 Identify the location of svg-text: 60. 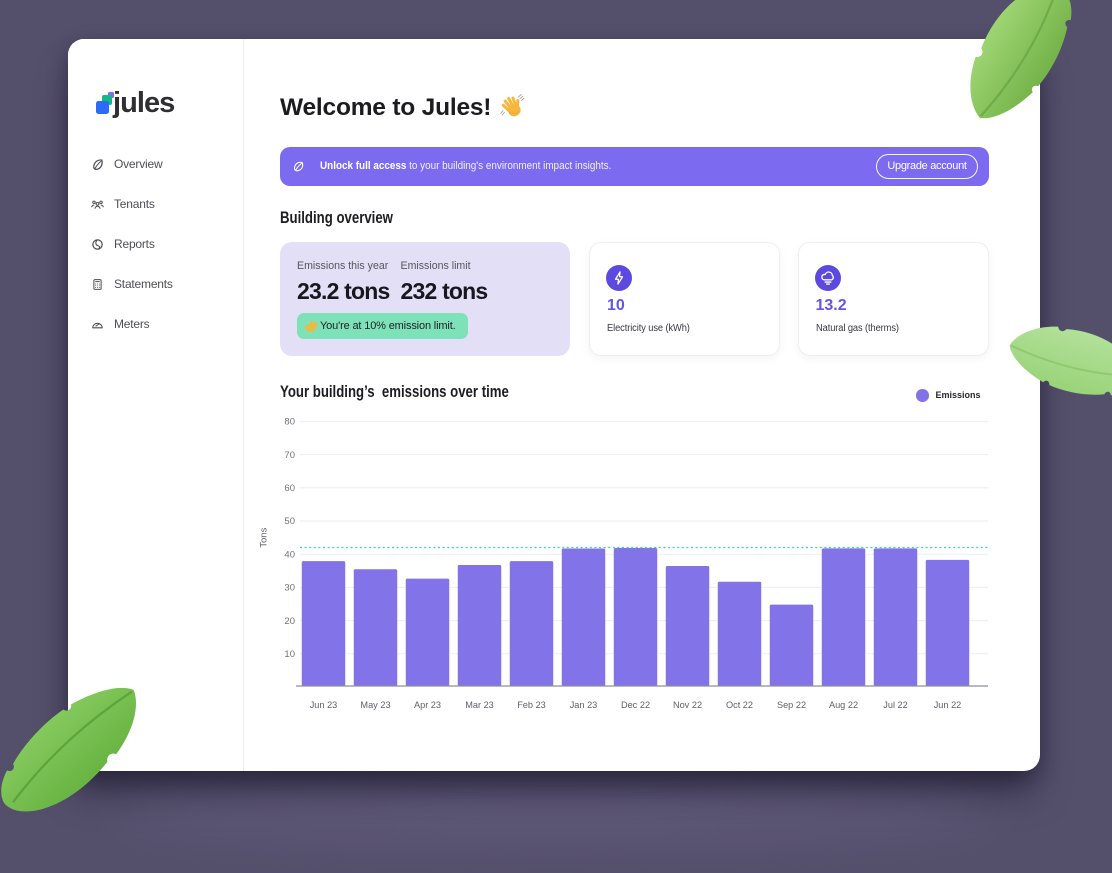
(289, 488).